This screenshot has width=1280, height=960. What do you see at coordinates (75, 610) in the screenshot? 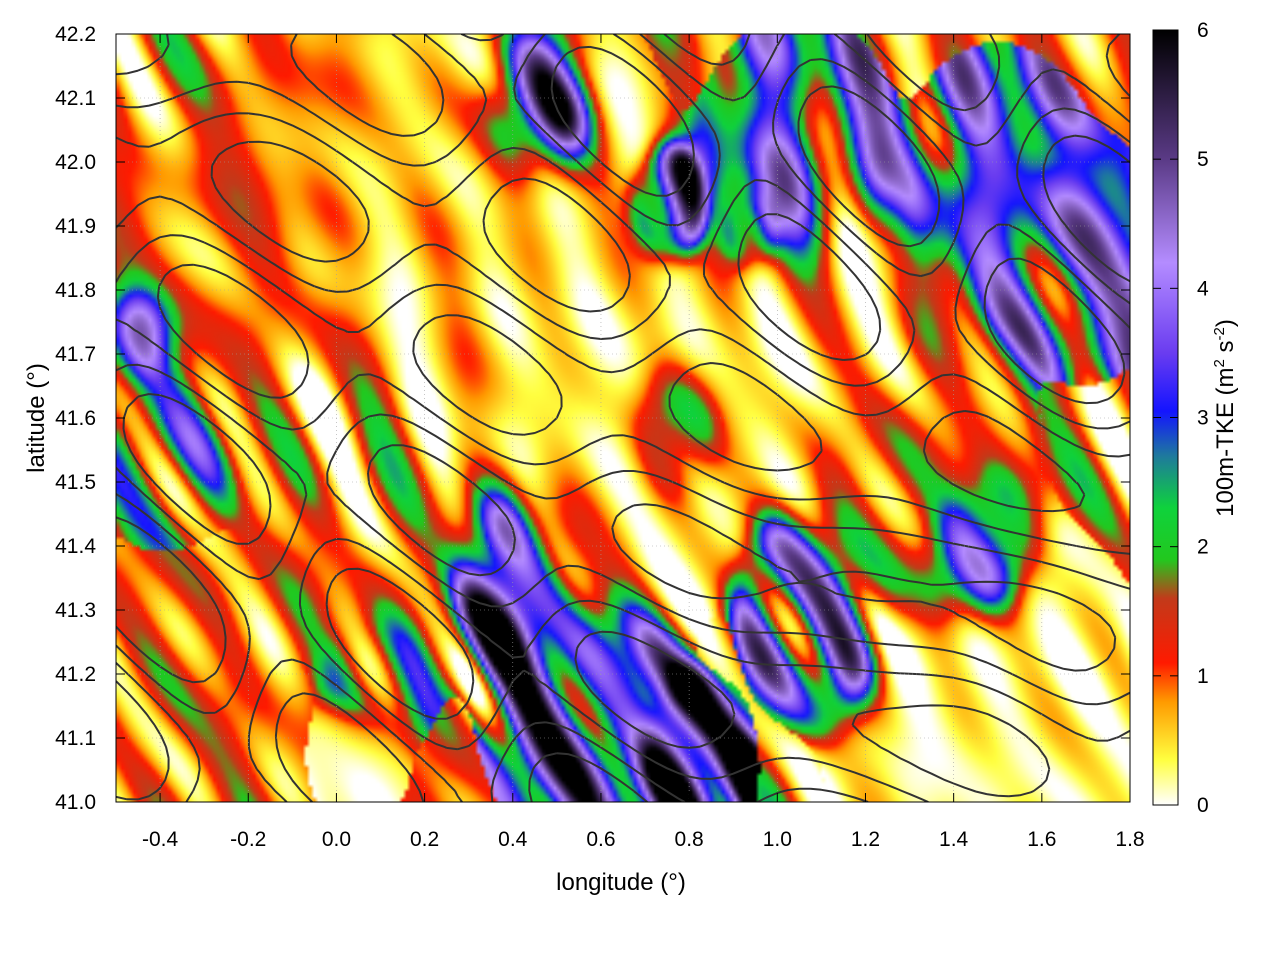
I see `y-tick-label: 41.3` at bounding box center [75, 610].